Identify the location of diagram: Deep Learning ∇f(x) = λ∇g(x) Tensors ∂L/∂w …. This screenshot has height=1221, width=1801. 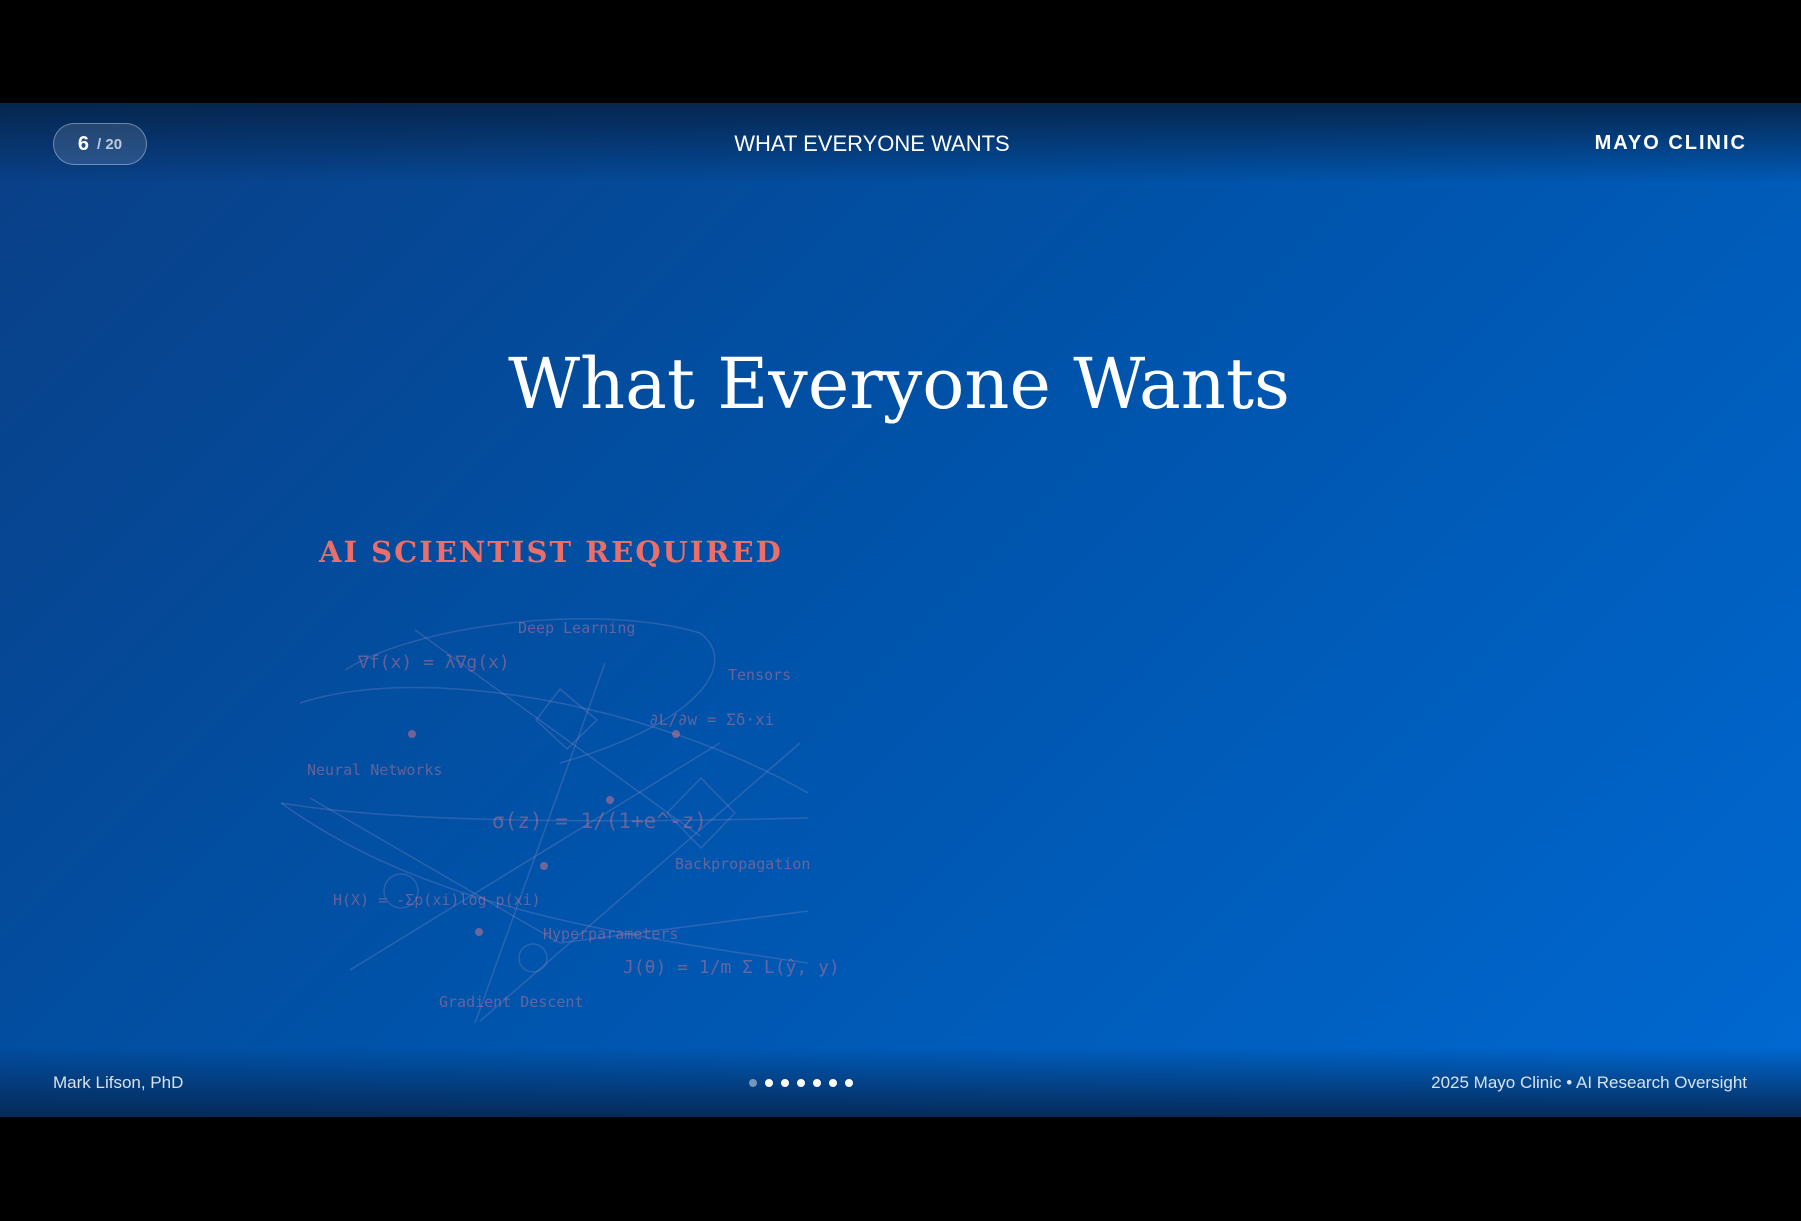
(560, 821).